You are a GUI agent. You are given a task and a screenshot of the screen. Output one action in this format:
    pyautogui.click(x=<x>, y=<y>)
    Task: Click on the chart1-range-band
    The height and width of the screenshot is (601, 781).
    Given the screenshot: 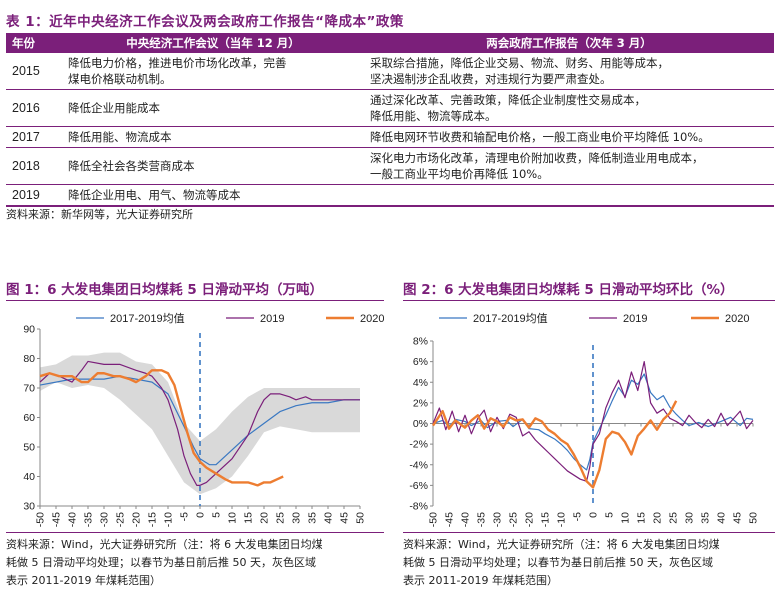 What is the action you would take?
    pyautogui.click(x=200, y=423)
    